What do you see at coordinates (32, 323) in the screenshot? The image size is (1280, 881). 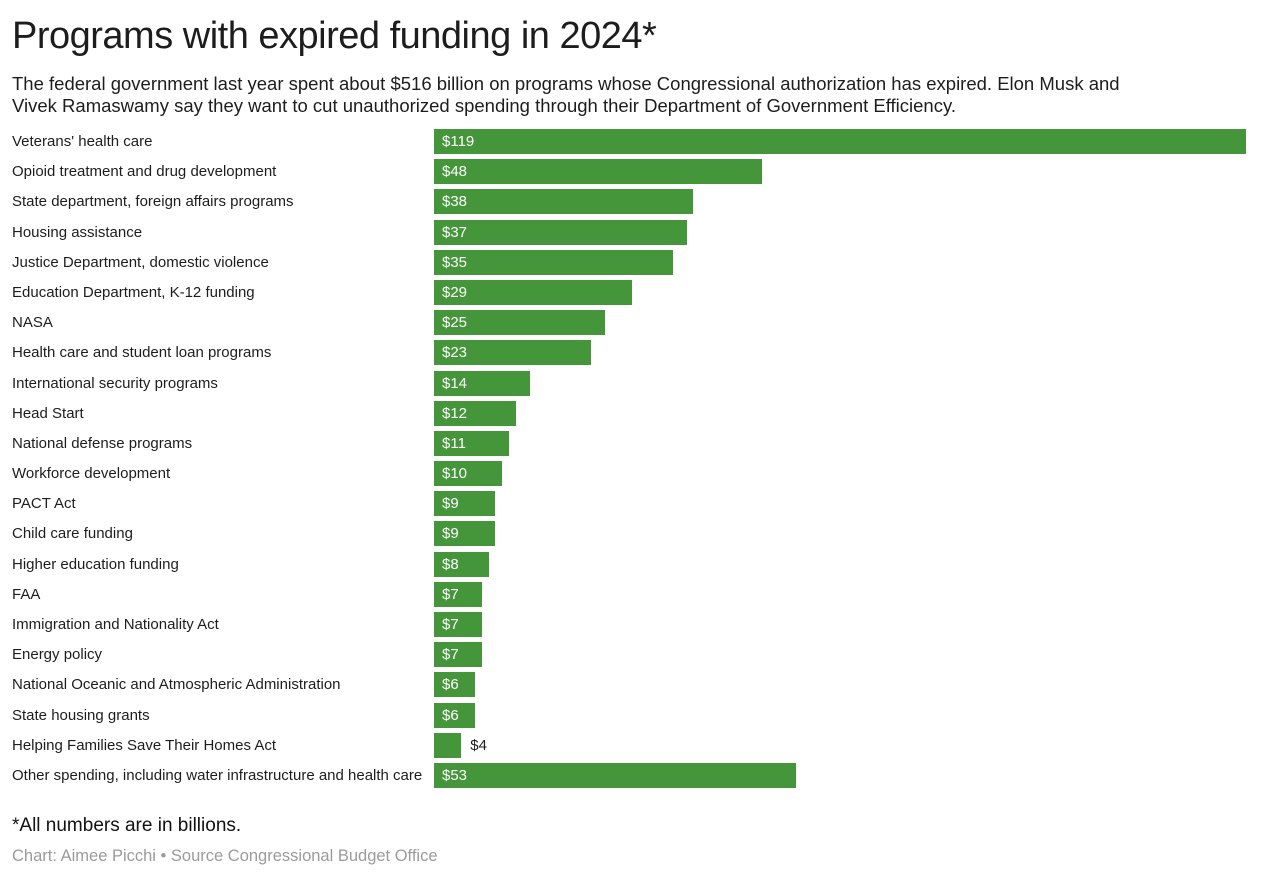 I see `category-label: NASA` at bounding box center [32, 323].